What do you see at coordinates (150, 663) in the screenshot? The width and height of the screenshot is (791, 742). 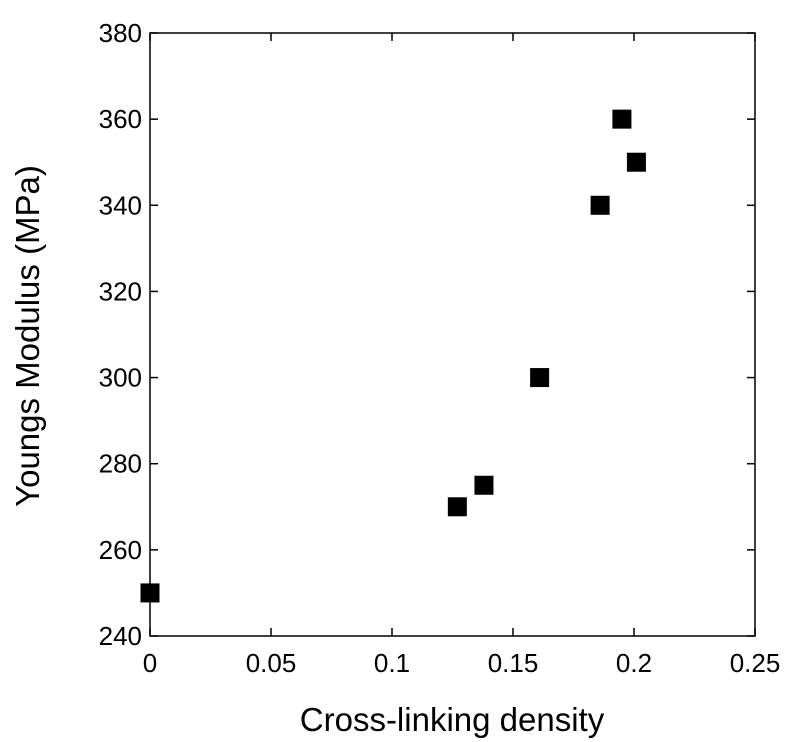 I see `x-tick-label: 0` at bounding box center [150, 663].